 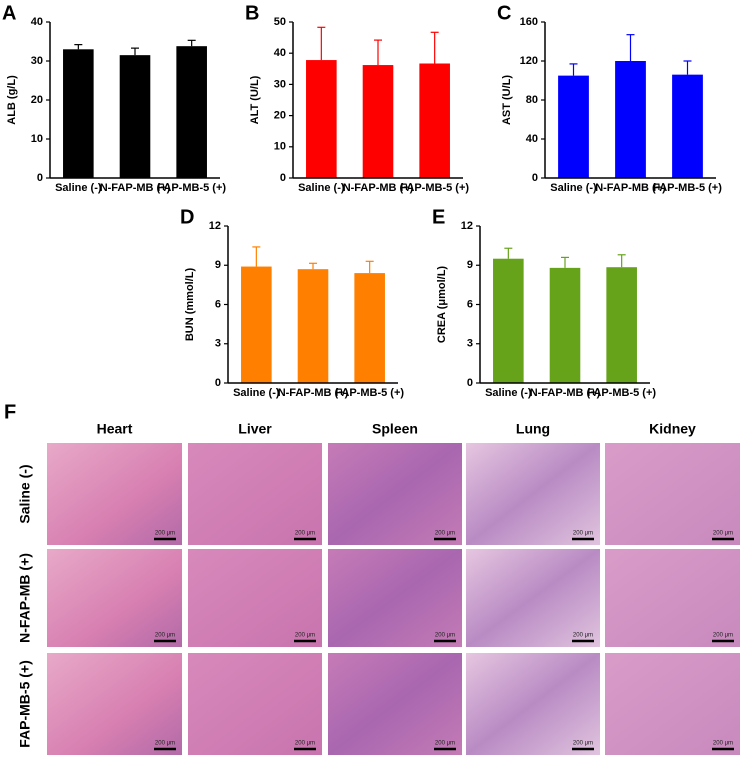 I want to click on y-tick-label: 120, so click(x=529, y=61).